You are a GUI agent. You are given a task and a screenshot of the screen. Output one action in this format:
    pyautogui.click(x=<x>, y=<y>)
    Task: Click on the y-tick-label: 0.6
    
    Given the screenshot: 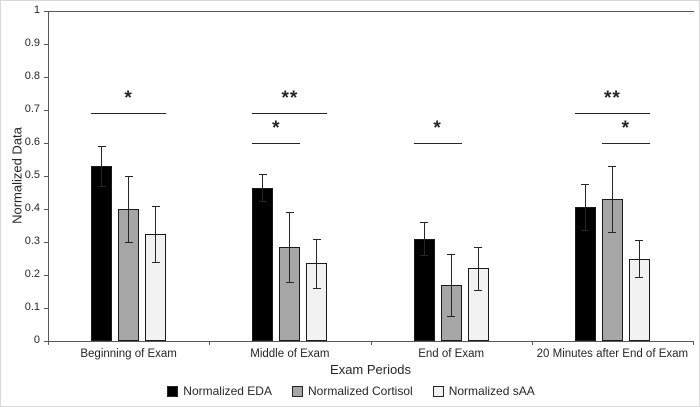 What is the action you would take?
    pyautogui.click(x=32, y=142)
    